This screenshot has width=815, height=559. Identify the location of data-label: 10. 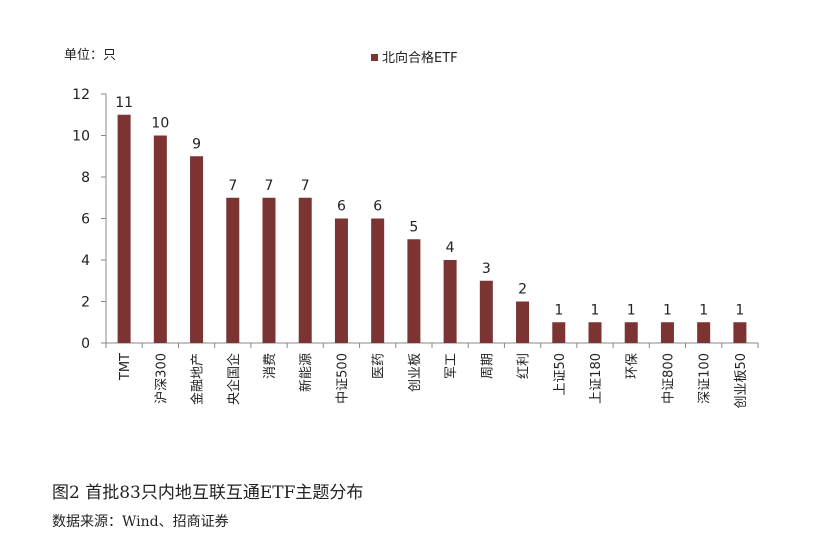
(160, 124).